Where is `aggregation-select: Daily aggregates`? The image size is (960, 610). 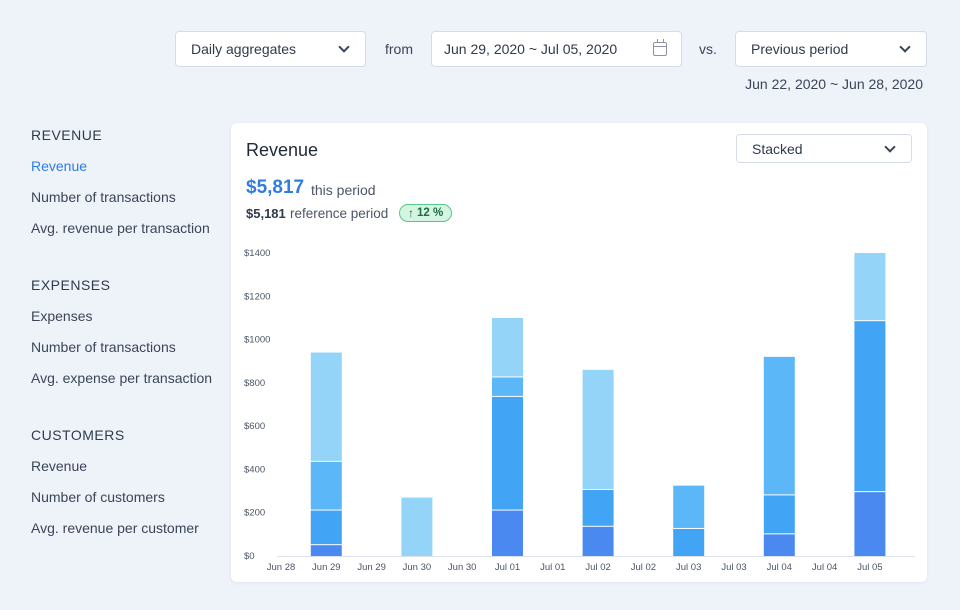
aggregation-select: Daily aggregates is located at coordinates (270, 49).